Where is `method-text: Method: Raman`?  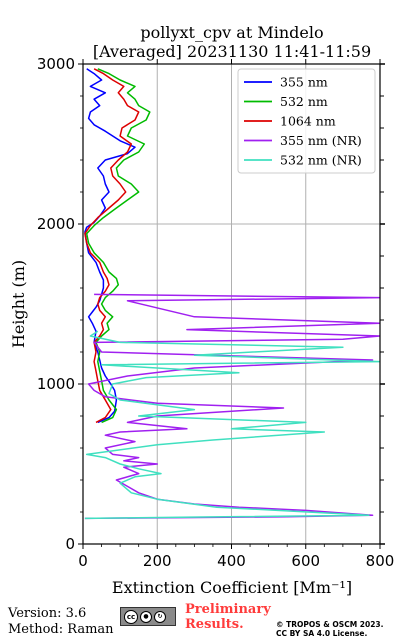
method-text: Method: Raman is located at coordinates (61, 629).